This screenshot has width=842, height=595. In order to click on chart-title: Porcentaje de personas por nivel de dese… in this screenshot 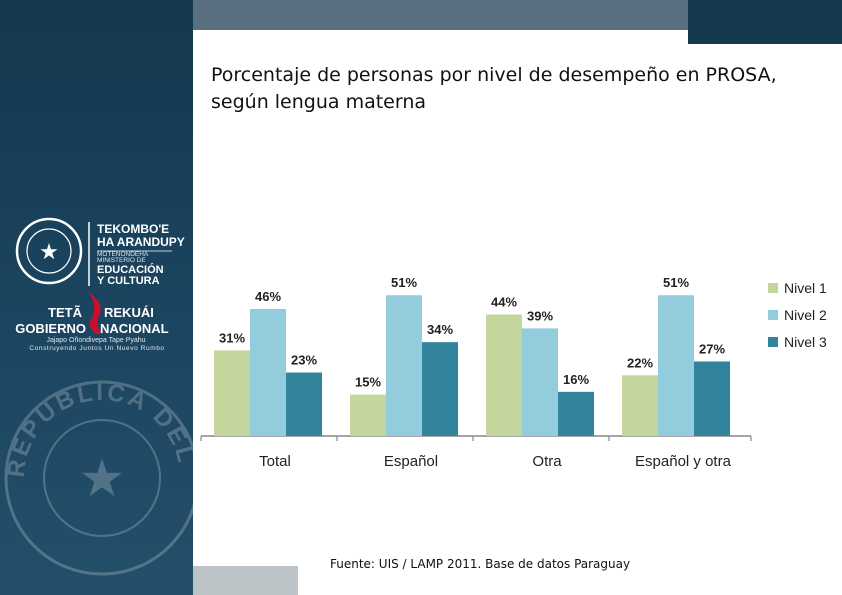, I will do `click(511, 89)`.